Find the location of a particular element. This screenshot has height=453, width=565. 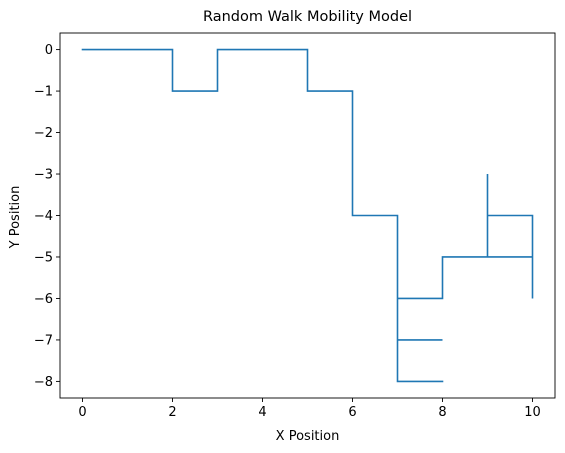

y-tick-label: −2 is located at coordinates (43, 133).